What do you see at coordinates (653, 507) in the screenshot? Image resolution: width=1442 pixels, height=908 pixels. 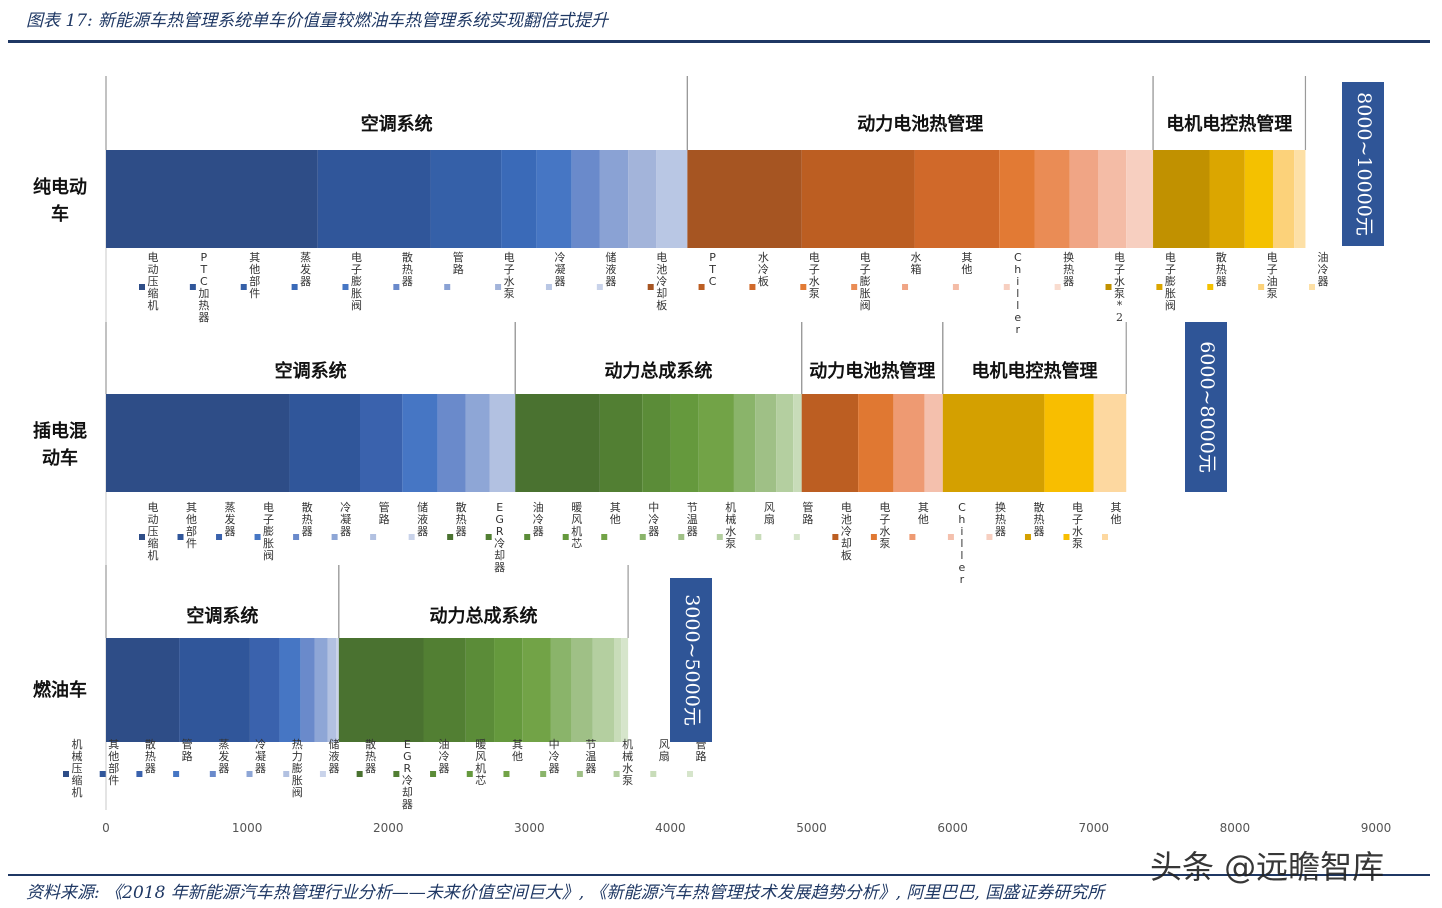 I see `legend-label: 中` at bounding box center [653, 507].